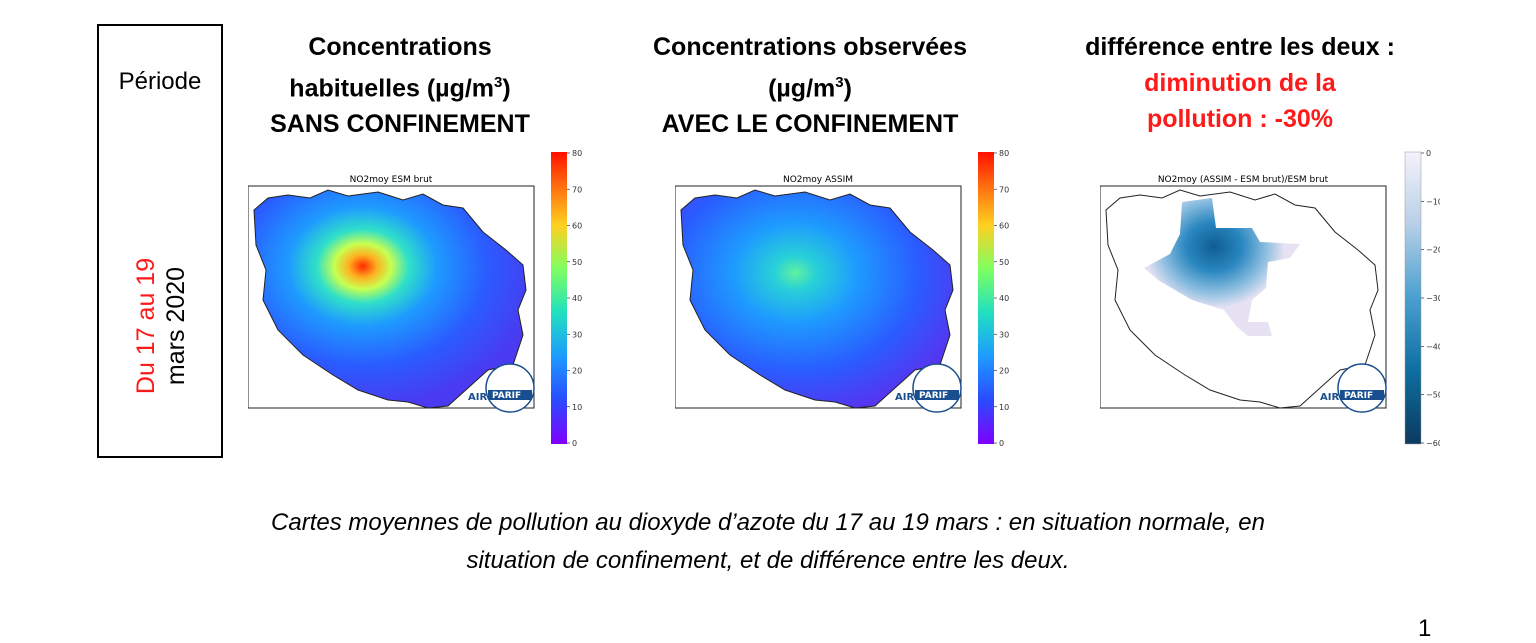  Describe the element at coordinates (400, 124) in the screenshot. I see `heading-1-line3: SANS CONFINEMENT` at that location.